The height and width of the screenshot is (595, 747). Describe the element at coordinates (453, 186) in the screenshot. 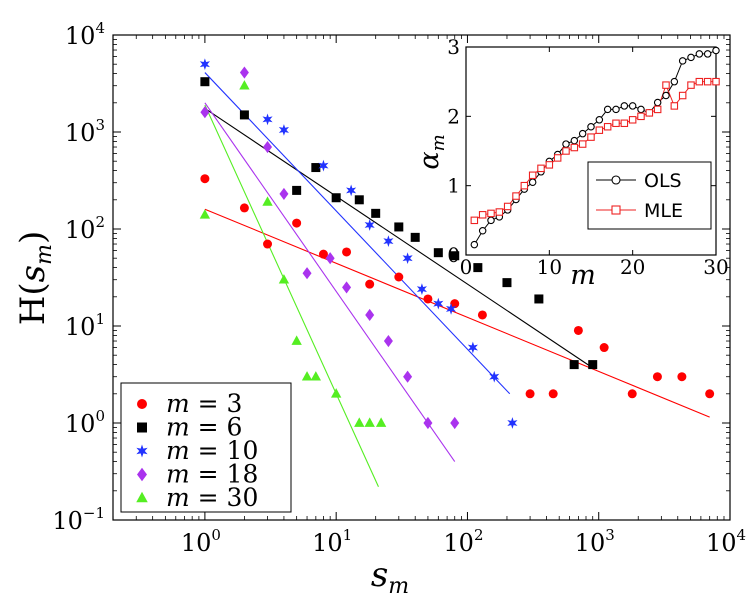

I see `inset-y-tick-label: 1` at that location.